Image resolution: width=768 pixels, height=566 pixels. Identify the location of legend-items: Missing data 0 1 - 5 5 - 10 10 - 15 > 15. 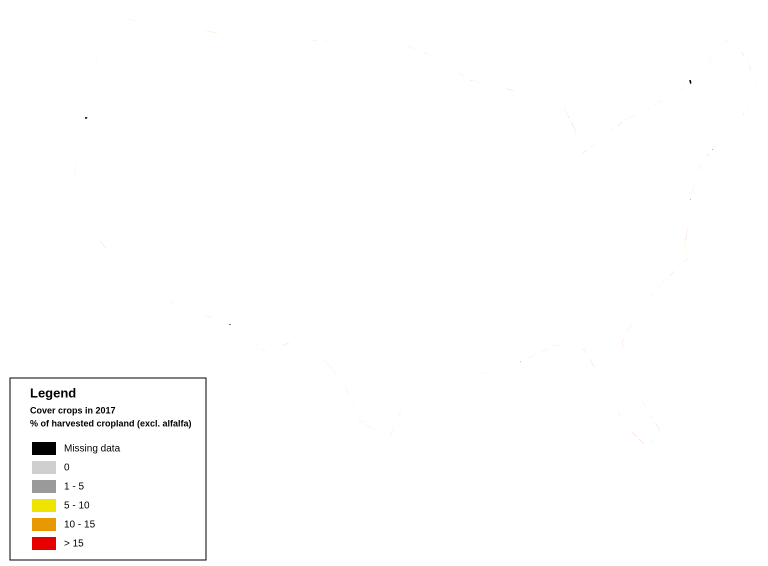
(76, 496).